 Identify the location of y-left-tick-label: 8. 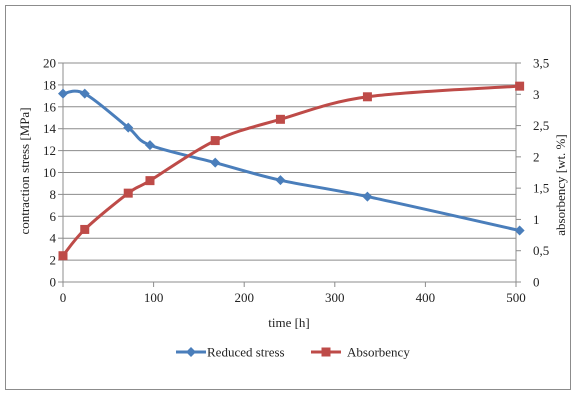
(53, 194).